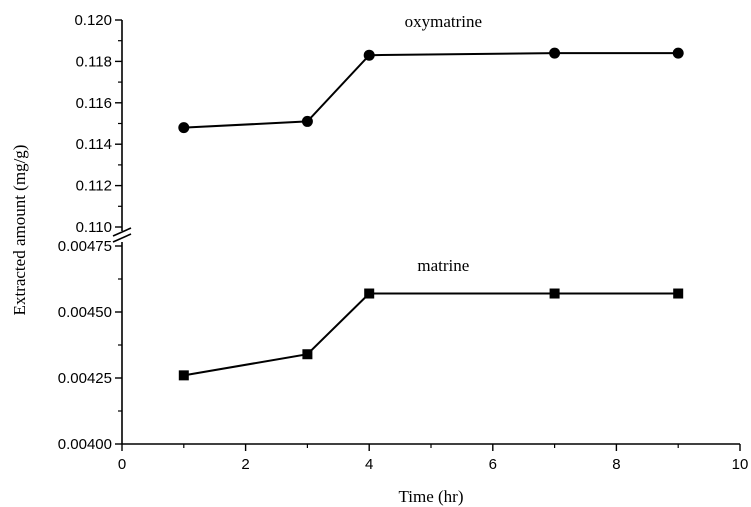 The width and height of the screenshot is (751, 507). What do you see at coordinates (369, 464) in the screenshot?
I see `x-tick-label: 4` at bounding box center [369, 464].